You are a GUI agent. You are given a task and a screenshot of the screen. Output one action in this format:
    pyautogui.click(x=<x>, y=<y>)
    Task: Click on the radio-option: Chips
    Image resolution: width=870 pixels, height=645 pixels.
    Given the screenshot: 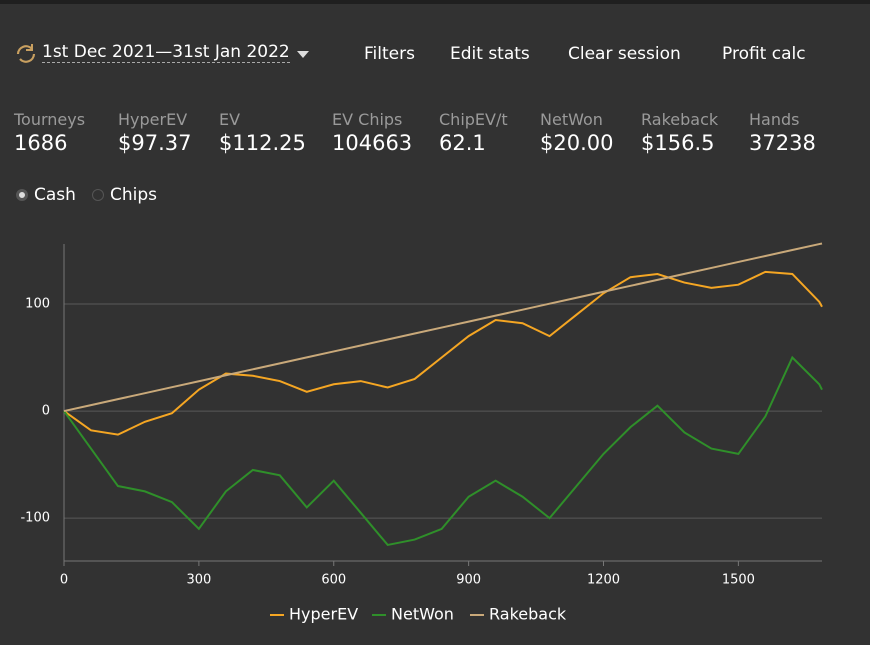 What is the action you would take?
    pyautogui.click(x=124, y=195)
    